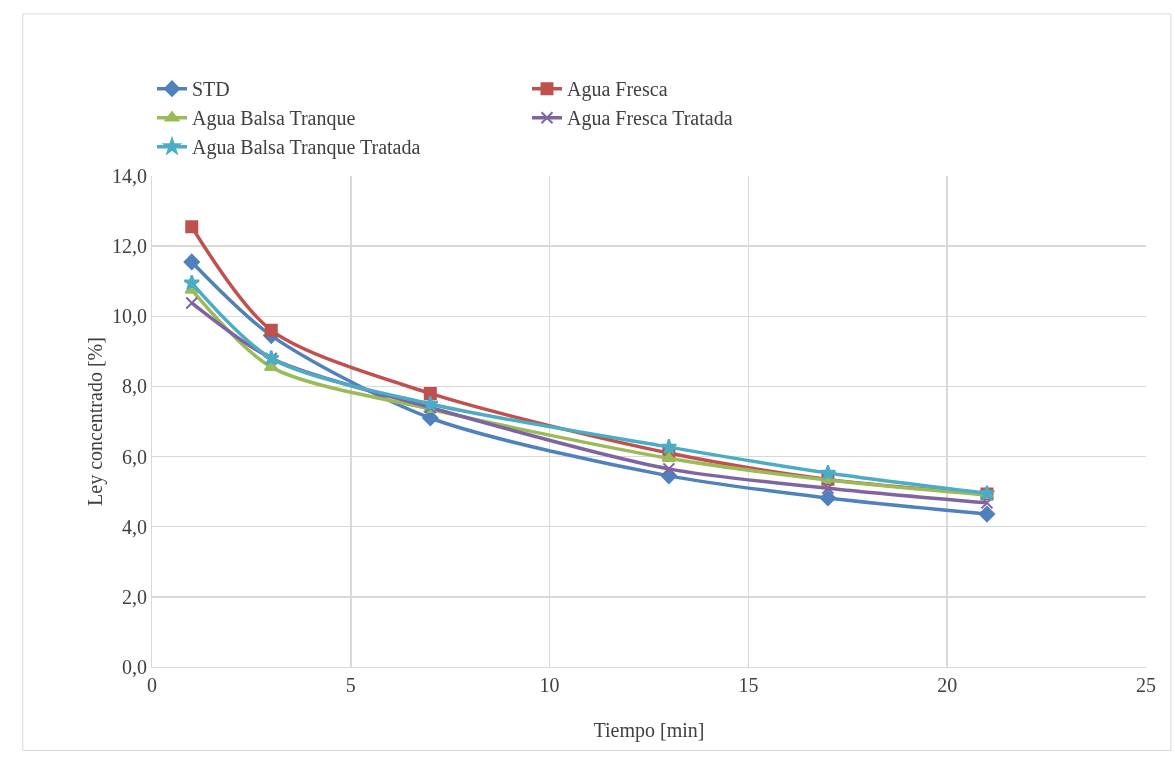  What do you see at coordinates (617, 90) in the screenshot?
I see `legend-label: Agua Fresca` at bounding box center [617, 90].